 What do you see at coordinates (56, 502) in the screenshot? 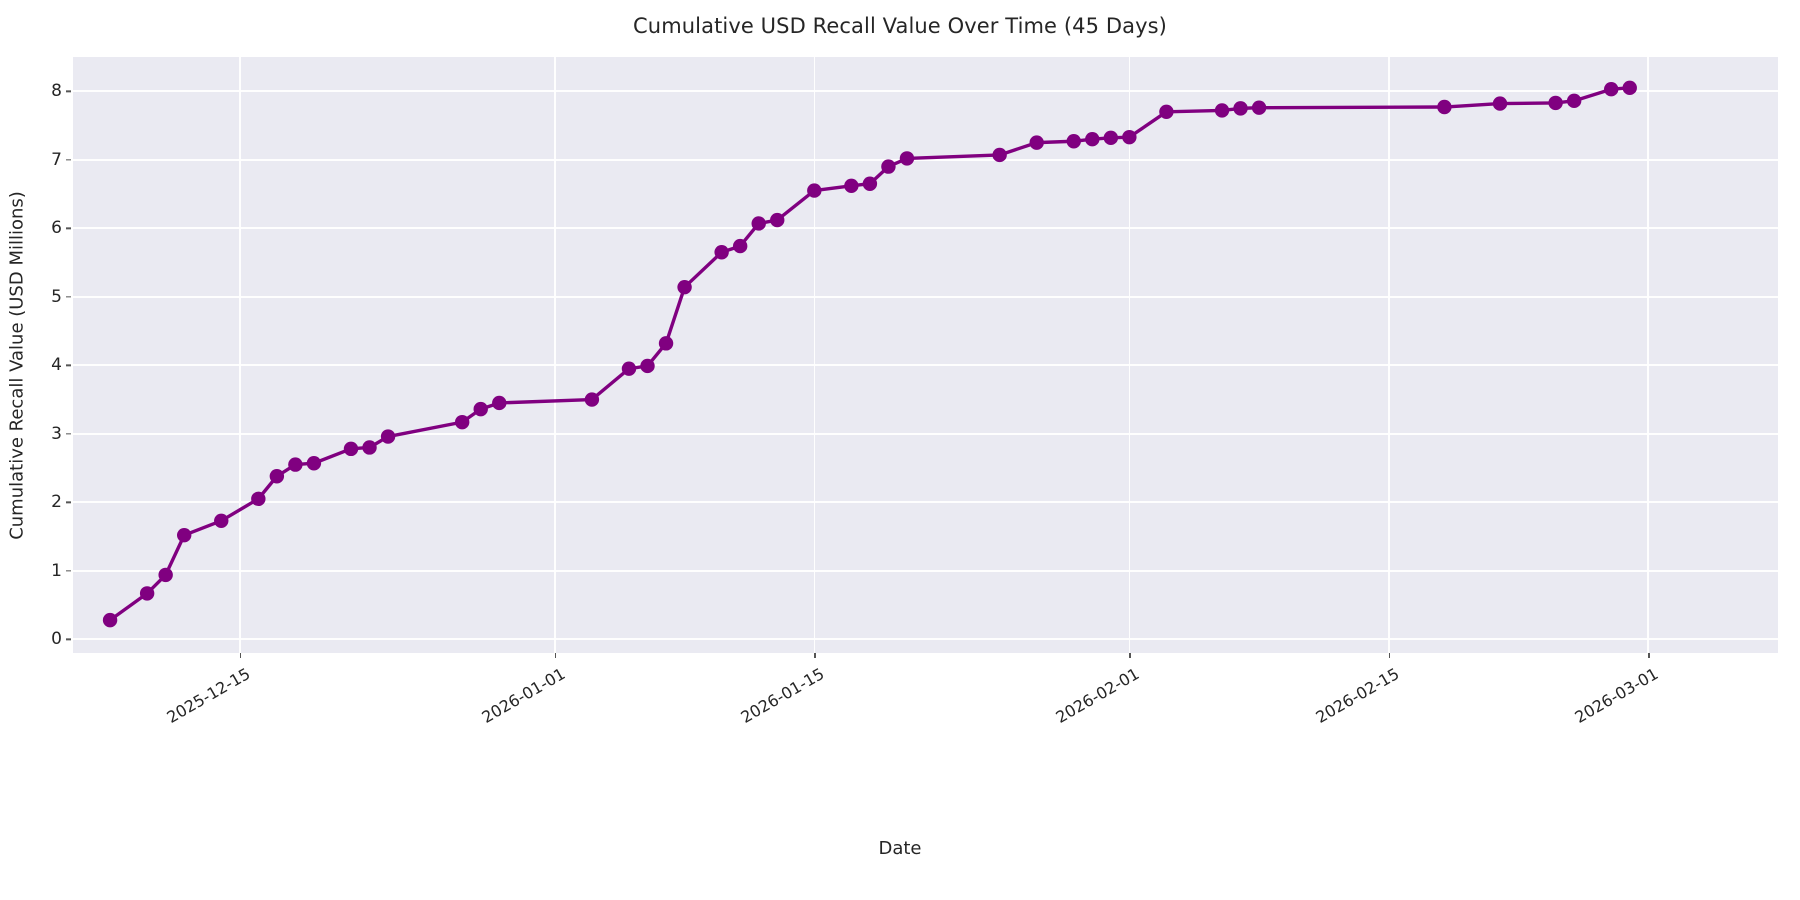
I see `y-axis-tick-label: 2` at bounding box center [56, 502].